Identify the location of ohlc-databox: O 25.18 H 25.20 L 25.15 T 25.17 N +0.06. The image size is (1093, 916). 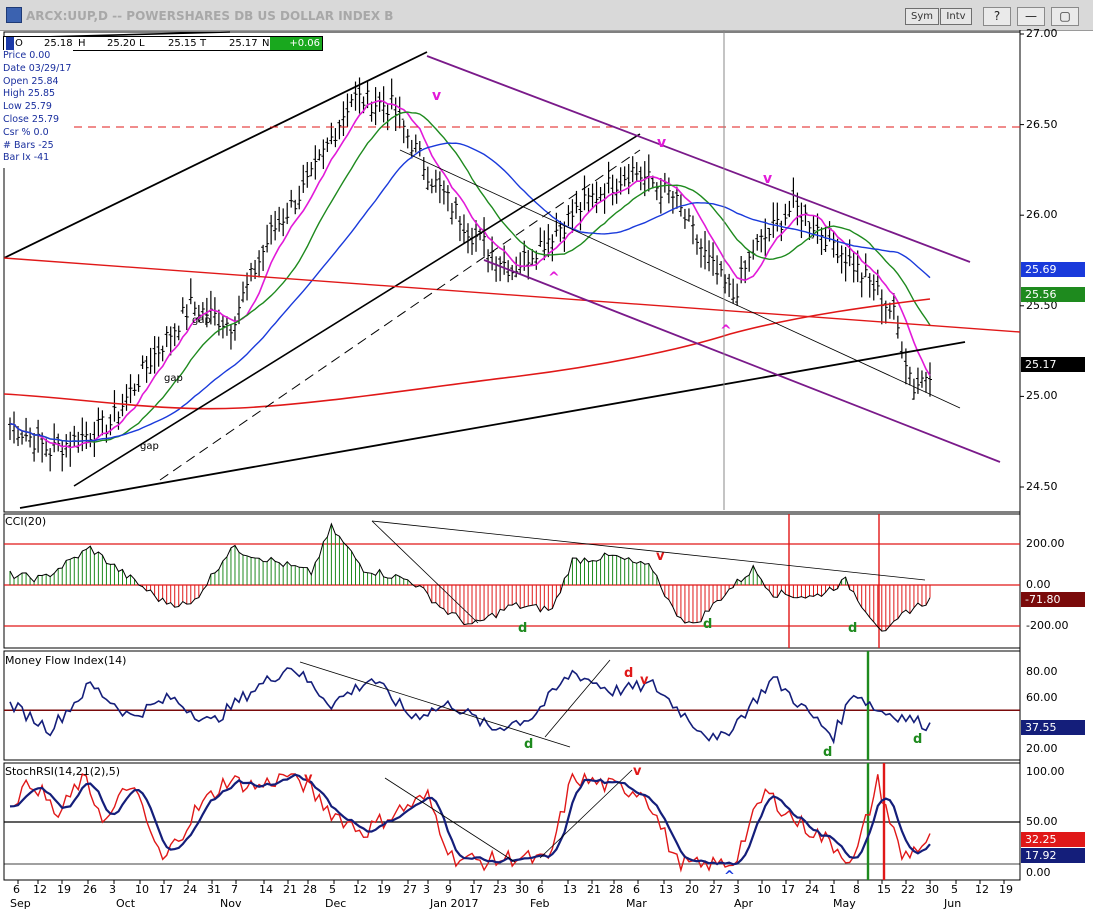
(163, 43).